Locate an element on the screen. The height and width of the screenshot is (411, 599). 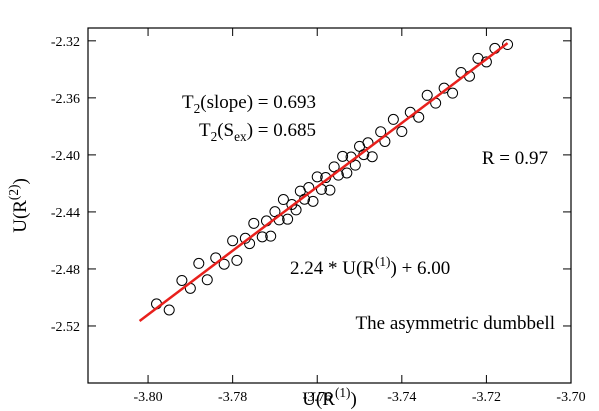
text-part: (S is located at coordinates (225, 130).